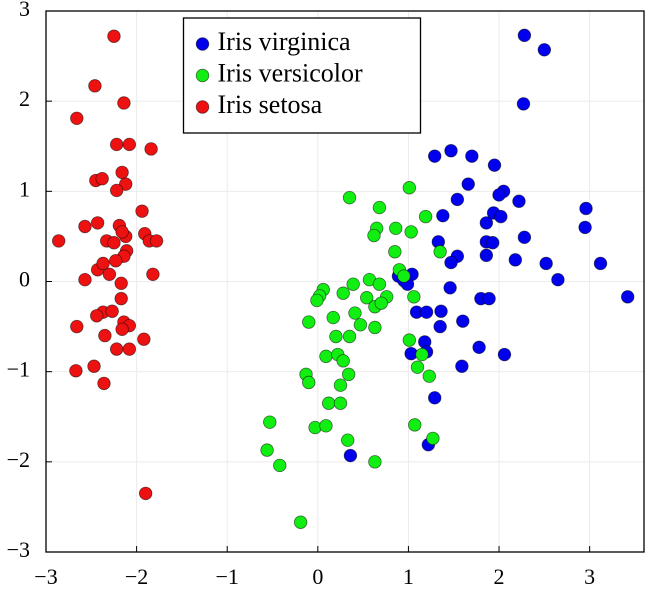  What do you see at coordinates (589, 576) in the screenshot?
I see `x-tick-label: 3` at bounding box center [589, 576].